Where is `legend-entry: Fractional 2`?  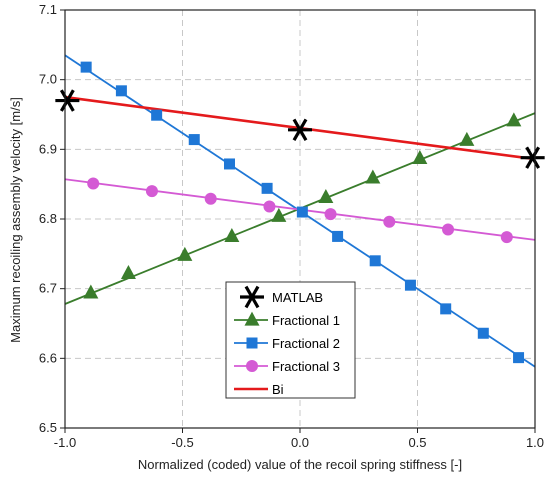
legend-entry: Fractional 2 is located at coordinates (287, 343).